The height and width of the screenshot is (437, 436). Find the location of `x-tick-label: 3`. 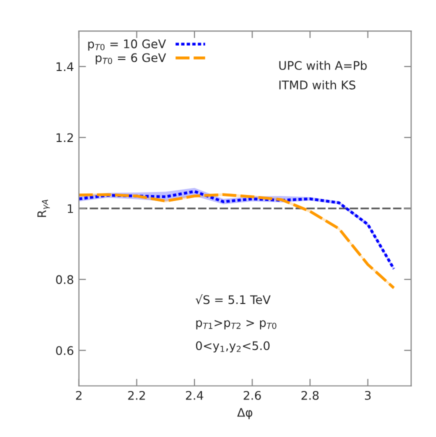

x-tick-label: 3 is located at coordinates (367, 395).